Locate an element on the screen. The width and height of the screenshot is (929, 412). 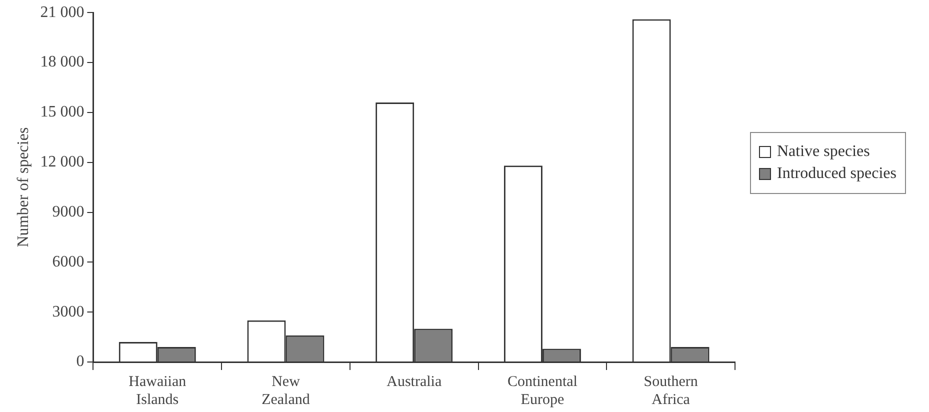
x-tick-label: New Zealand is located at coordinates (286, 391).